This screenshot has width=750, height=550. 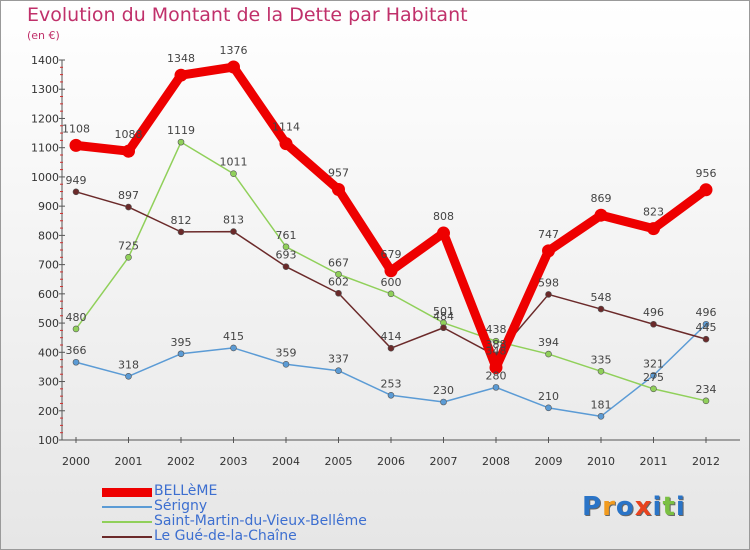 I want to click on x-tick-label: 2012, so click(x=706, y=461).